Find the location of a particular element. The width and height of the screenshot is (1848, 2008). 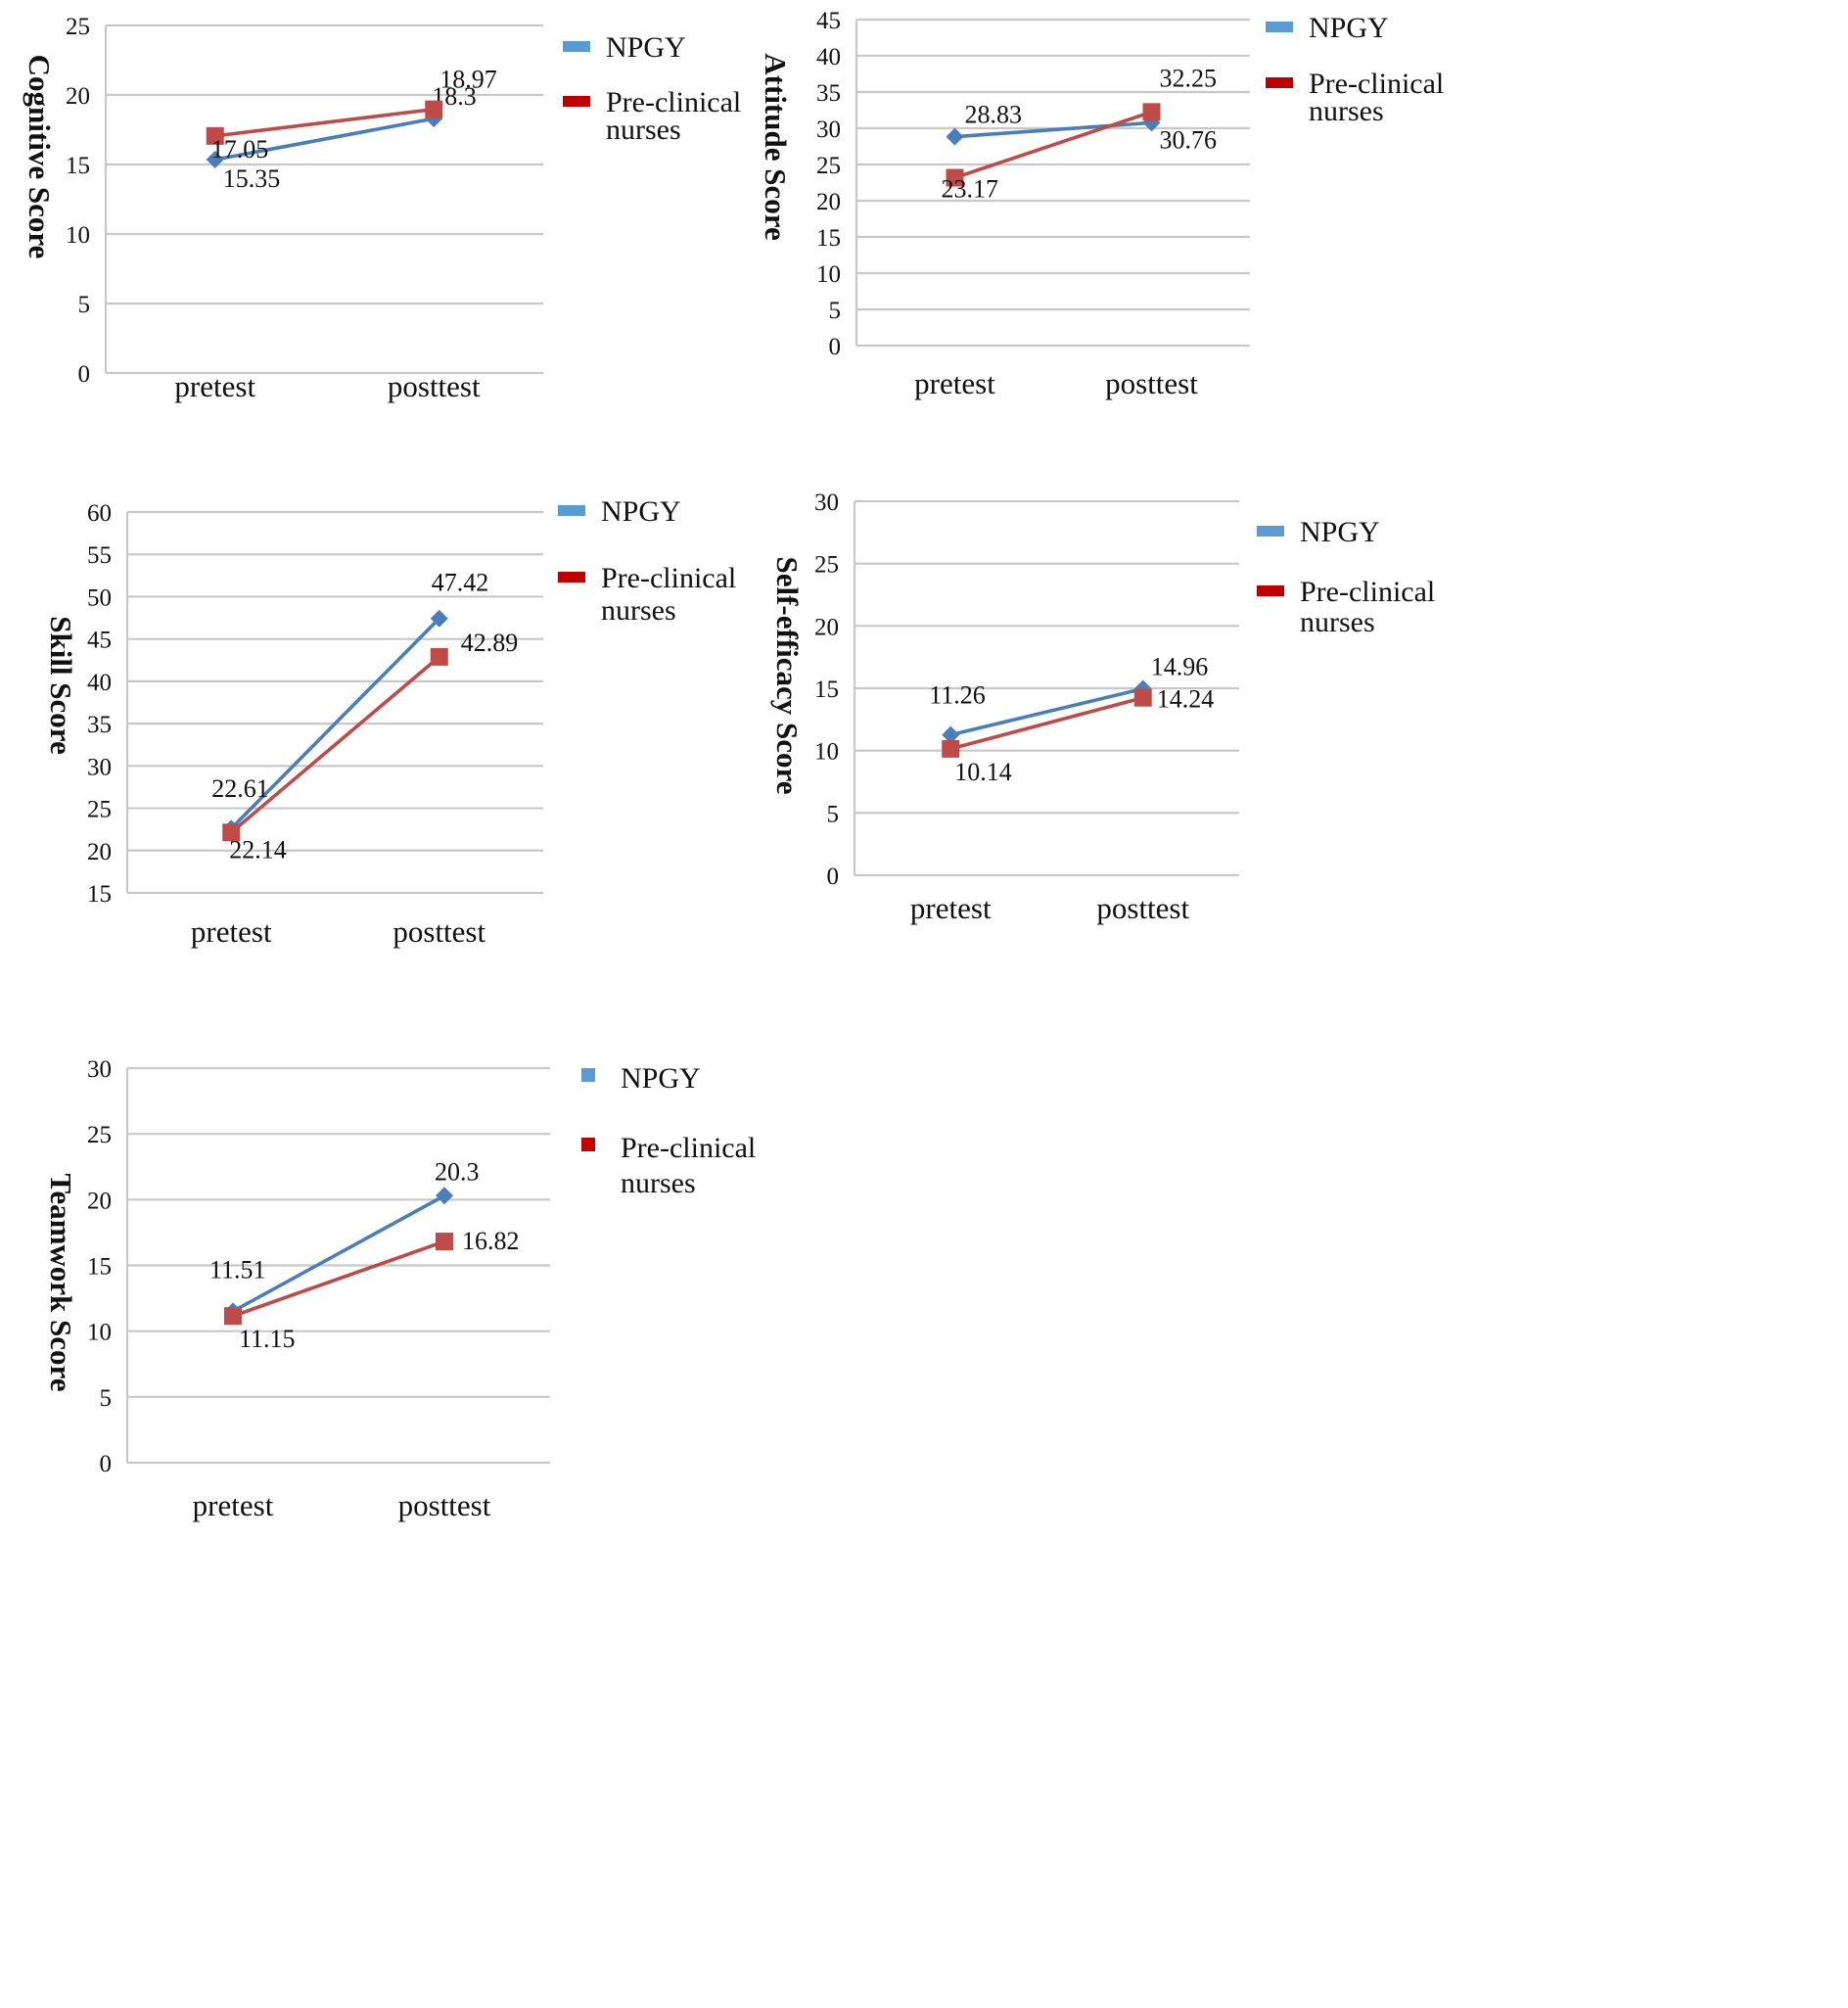

y-tick-label: 50 is located at coordinates (99, 598).